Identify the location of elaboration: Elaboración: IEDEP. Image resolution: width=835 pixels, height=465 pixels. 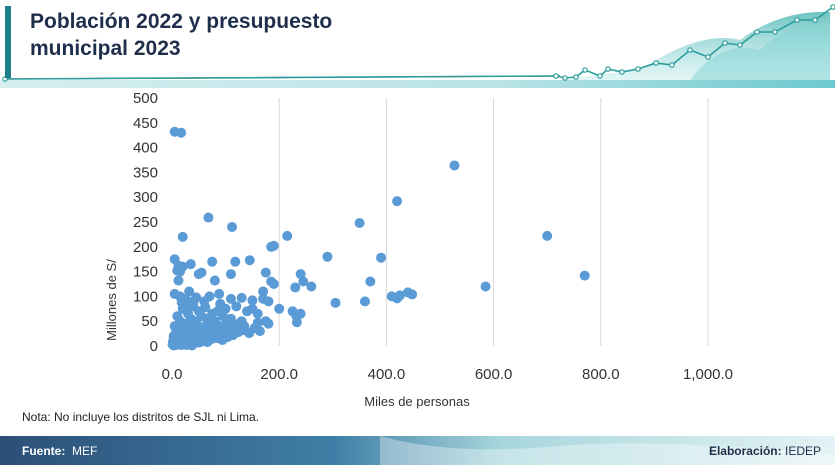
(765, 451).